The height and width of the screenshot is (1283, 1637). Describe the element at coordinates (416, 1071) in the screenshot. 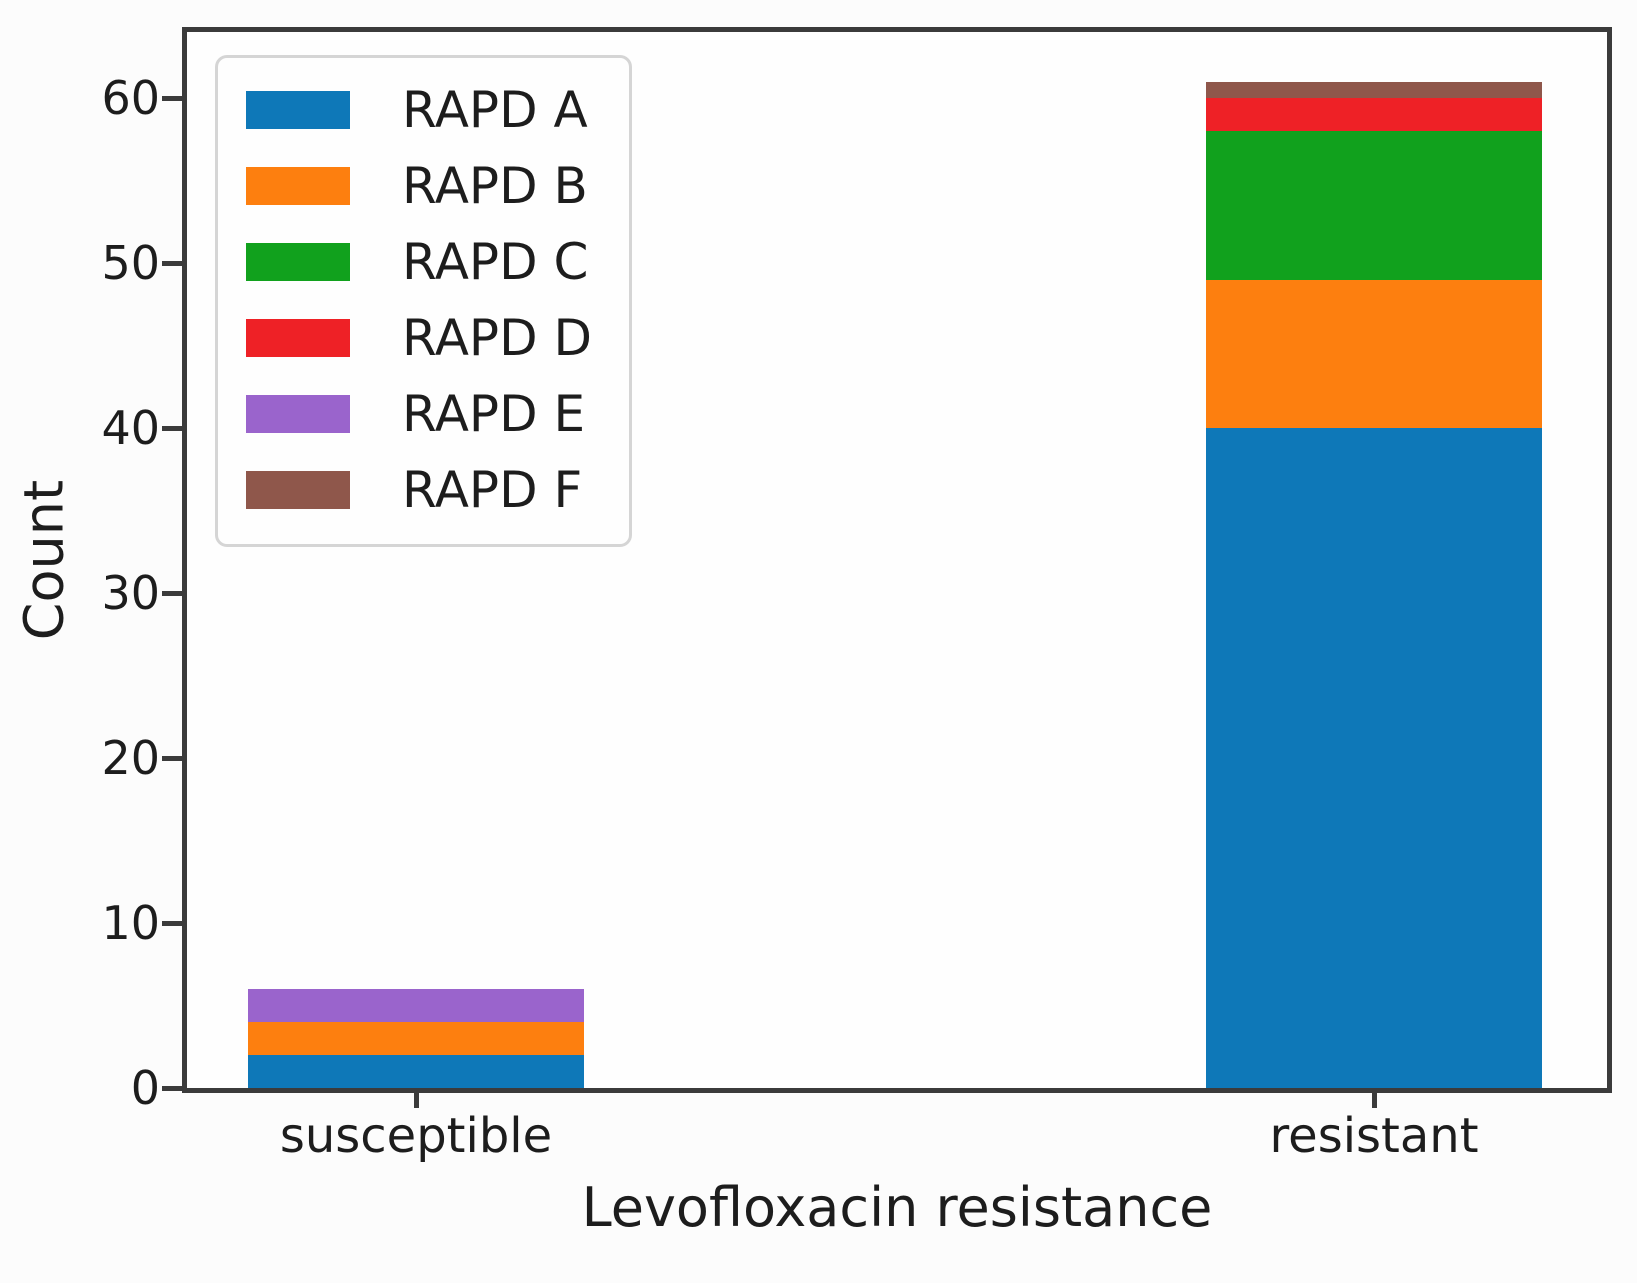

I see `bar-segment-rapd-a-susceptible` at that location.